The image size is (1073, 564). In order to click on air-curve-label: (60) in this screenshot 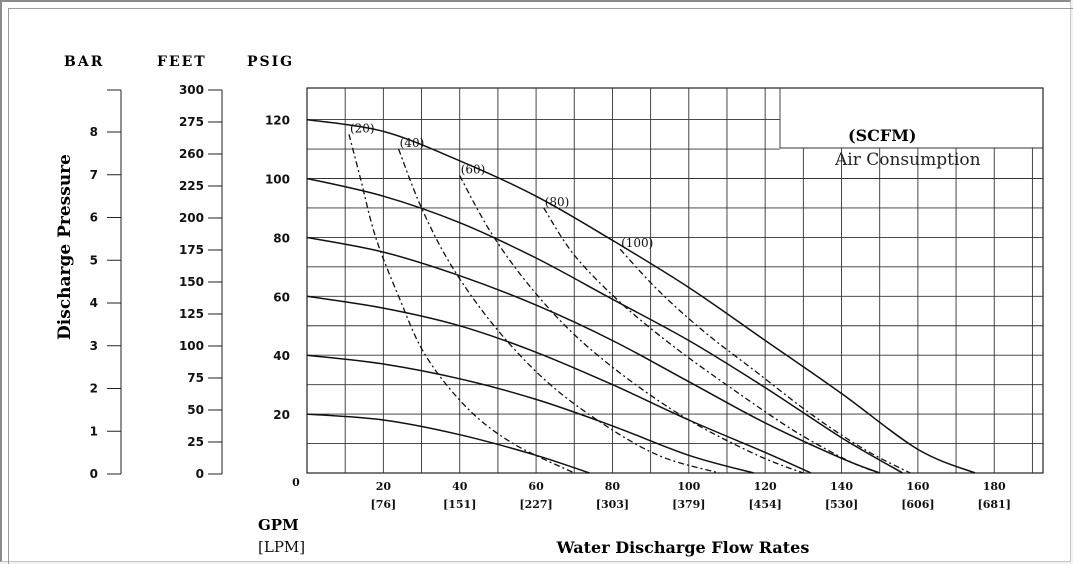, I will do `click(473, 170)`.